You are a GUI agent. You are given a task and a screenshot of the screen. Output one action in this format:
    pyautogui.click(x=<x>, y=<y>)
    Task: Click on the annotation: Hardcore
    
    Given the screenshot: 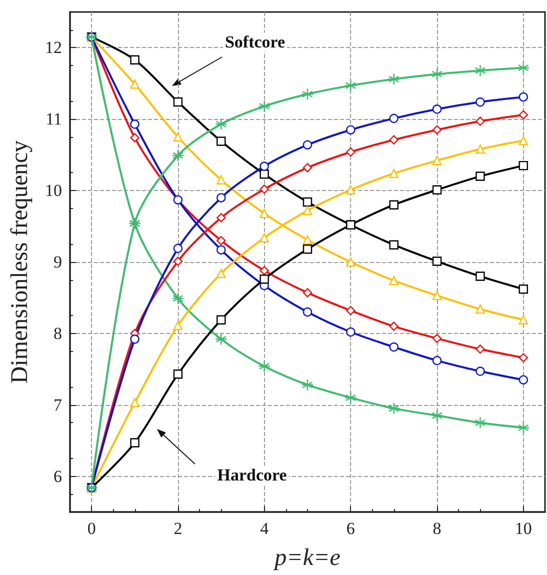 What is the action you would take?
    pyautogui.click(x=252, y=475)
    